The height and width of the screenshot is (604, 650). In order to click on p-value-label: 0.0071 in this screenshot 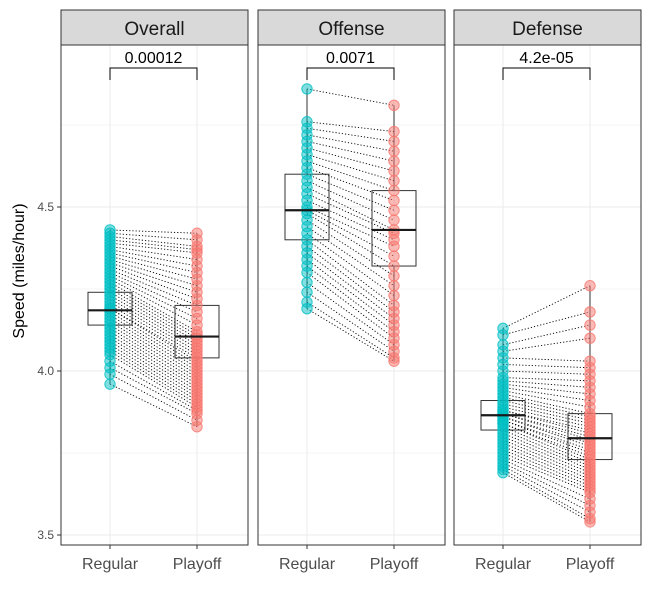, I will do `click(350, 58)`.